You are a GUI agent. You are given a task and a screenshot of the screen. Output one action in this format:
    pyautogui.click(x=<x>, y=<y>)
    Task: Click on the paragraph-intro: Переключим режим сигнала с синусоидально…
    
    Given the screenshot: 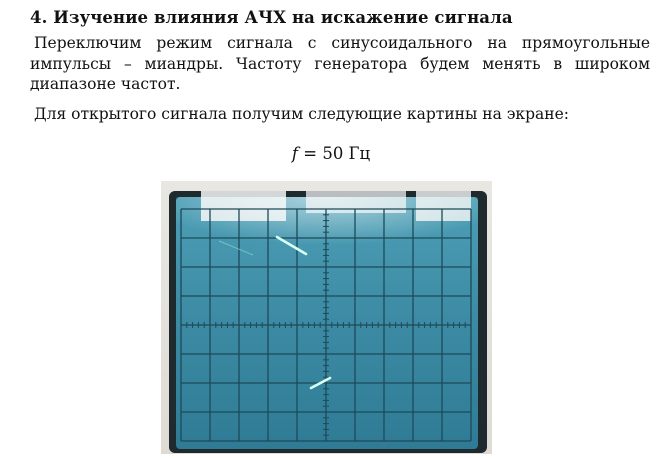 What is the action you would take?
    pyautogui.click(x=340, y=63)
    